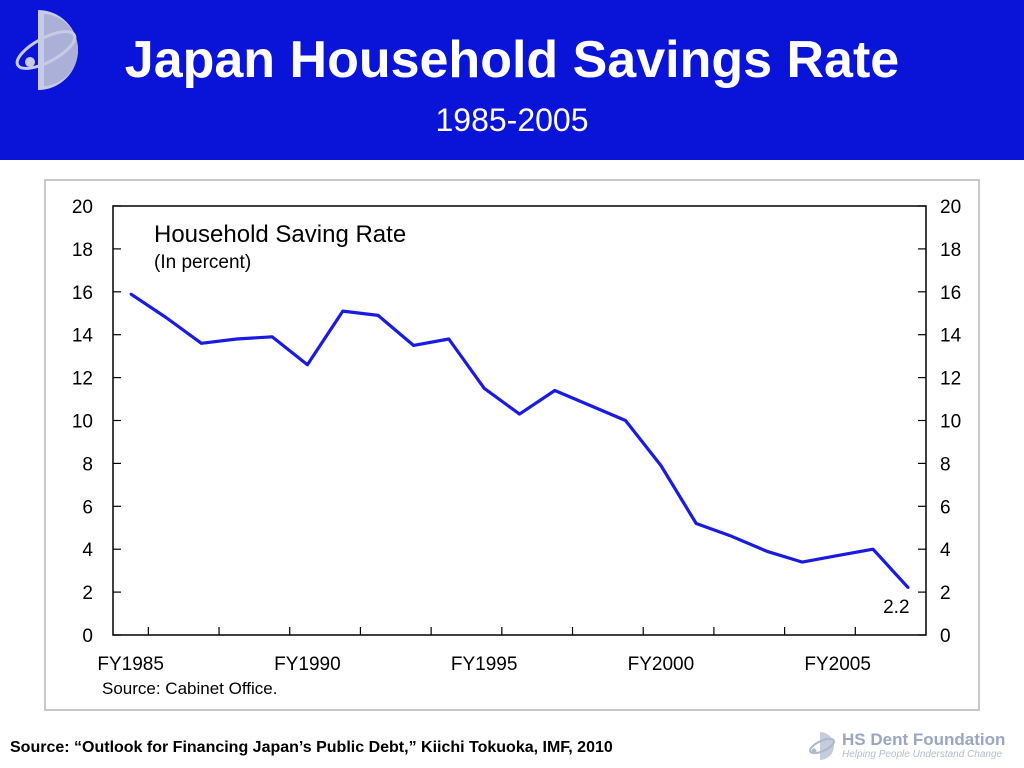 The width and height of the screenshot is (1024, 768). What do you see at coordinates (945, 464) in the screenshot?
I see `y-tick-label-right: 8` at bounding box center [945, 464].